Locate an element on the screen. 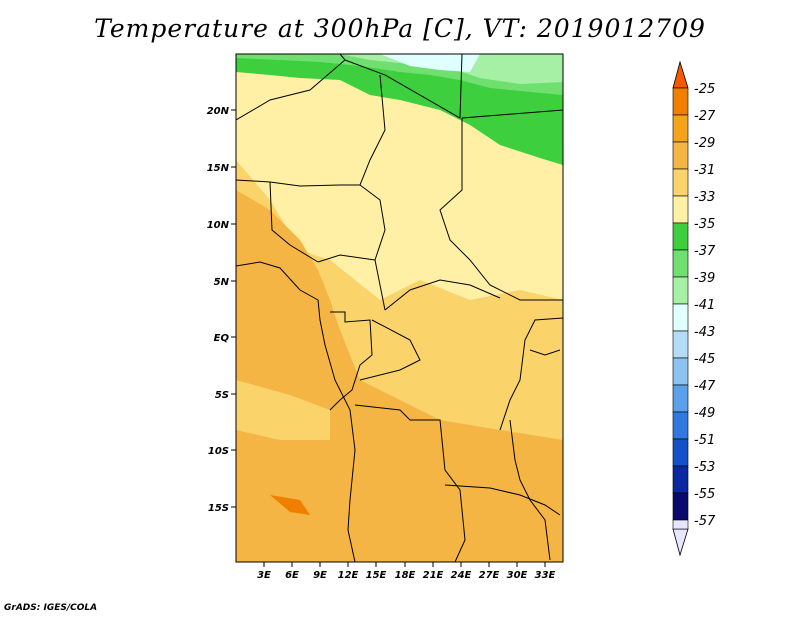 This screenshot has width=800, height=618. lon-label: 33E is located at coordinates (545, 575).